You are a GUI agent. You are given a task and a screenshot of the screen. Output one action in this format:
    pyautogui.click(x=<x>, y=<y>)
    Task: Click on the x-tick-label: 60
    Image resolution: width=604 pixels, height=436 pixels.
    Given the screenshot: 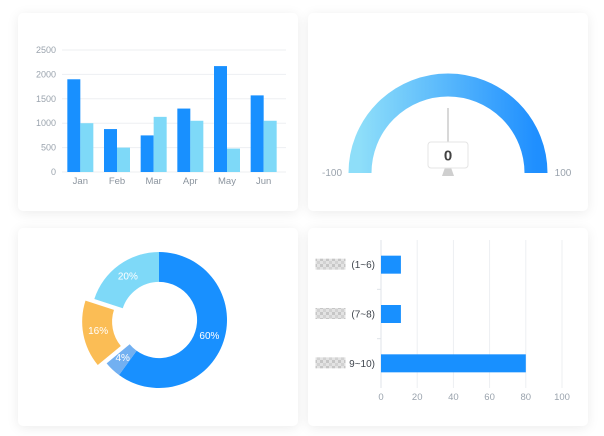 What is the action you would take?
    pyautogui.click(x=489, y=397)
    